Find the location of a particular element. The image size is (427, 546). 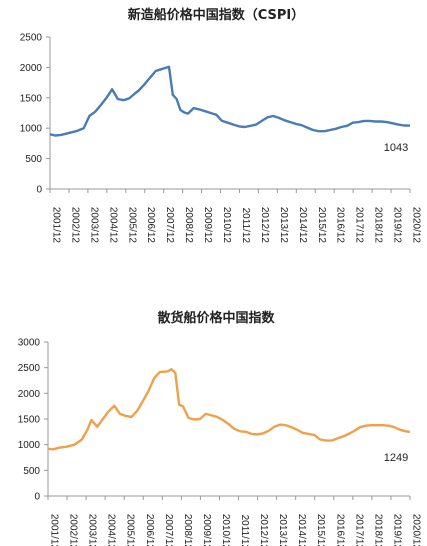

chart-title: 散货船价格中国指数 is located at coordinates (216, 318).